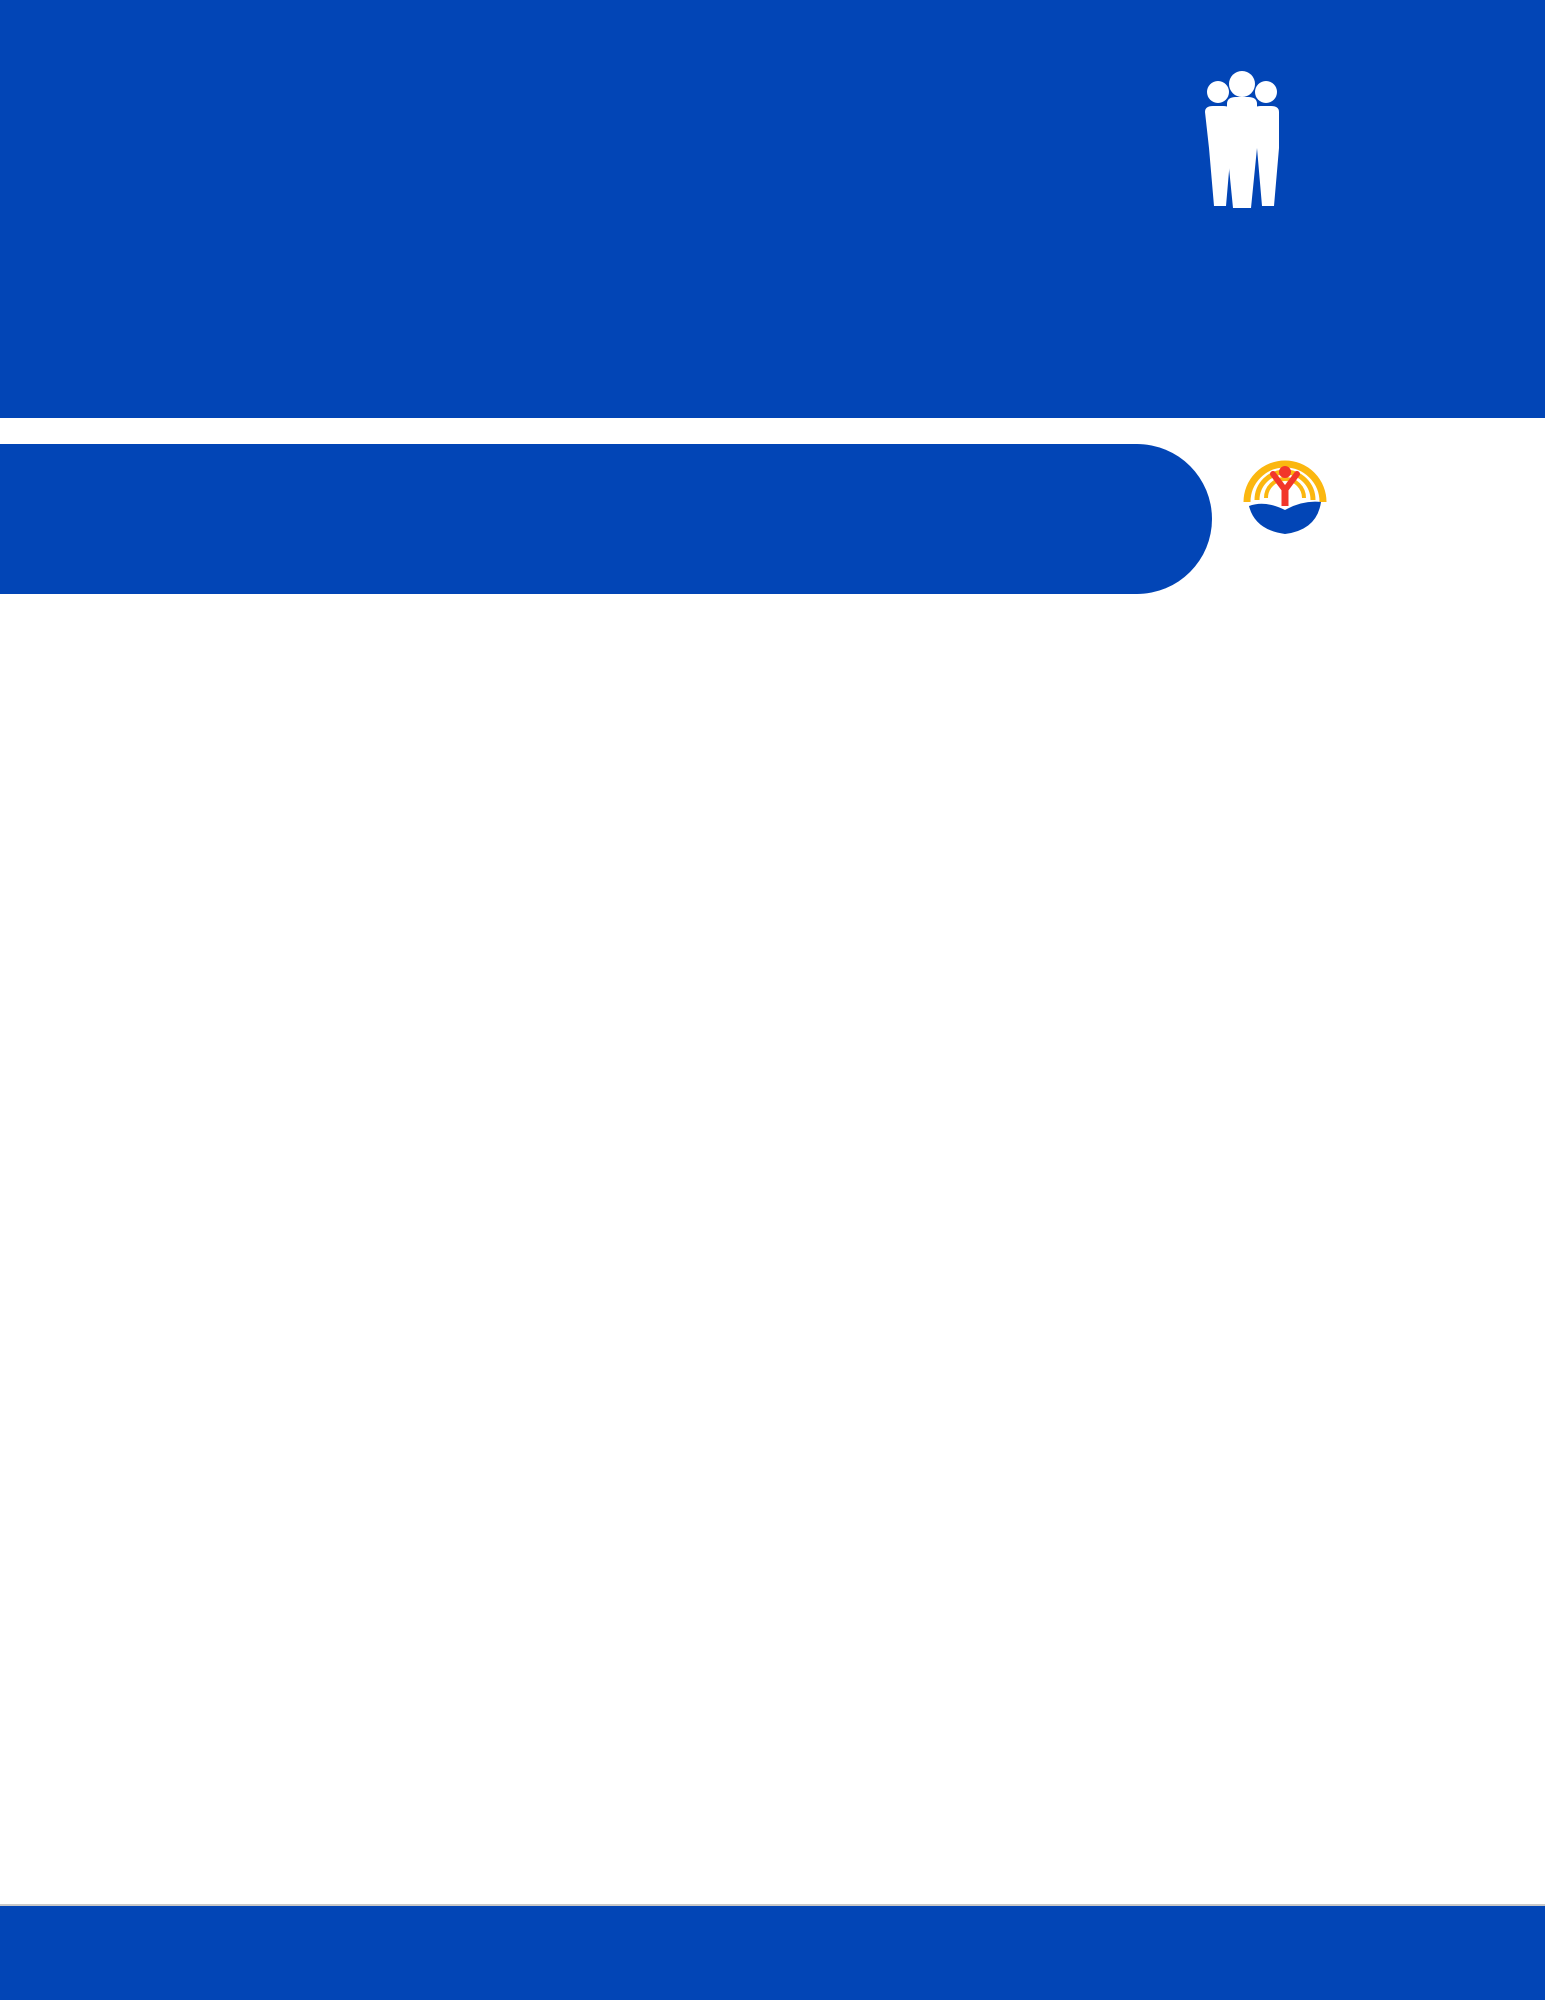 The height and width of the screenshot is (2000, 1545). I want to click on footer-banner, so click(772, 1952).